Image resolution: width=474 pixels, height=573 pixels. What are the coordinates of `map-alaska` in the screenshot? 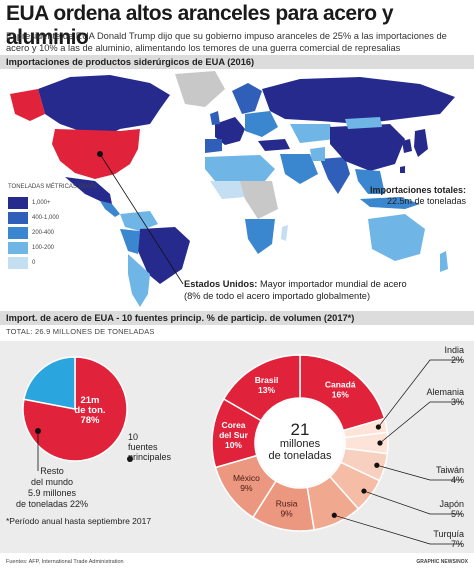 It's located at (27, 105).